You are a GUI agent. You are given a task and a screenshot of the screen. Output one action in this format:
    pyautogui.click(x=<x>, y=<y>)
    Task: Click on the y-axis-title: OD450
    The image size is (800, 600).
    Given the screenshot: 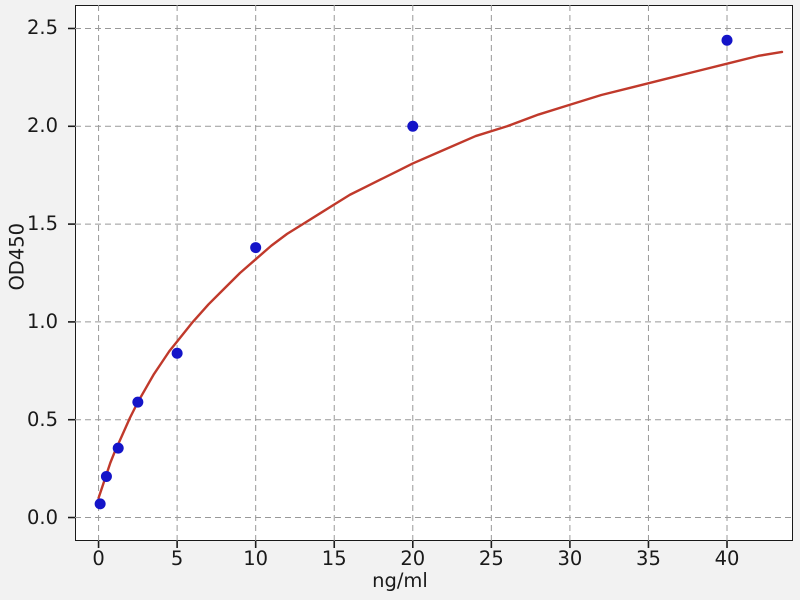 What is the action you would take?
    pyautogui.click(x=17, y=256)
    